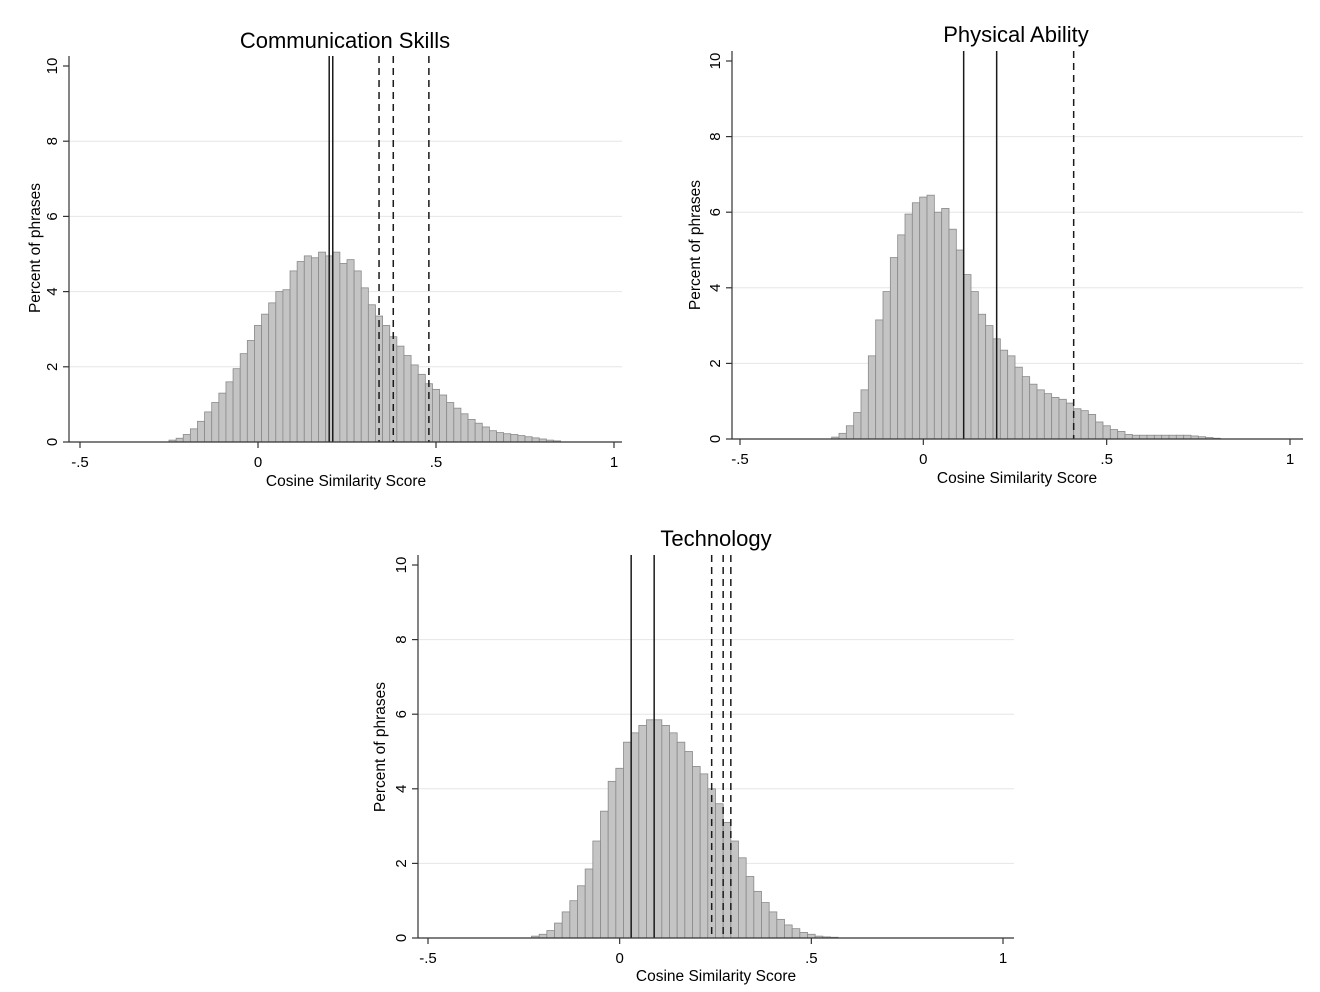  Describe the element at coordinates (428, 958) in the screenshot. I see `x-tick-label: -.5` at that location.